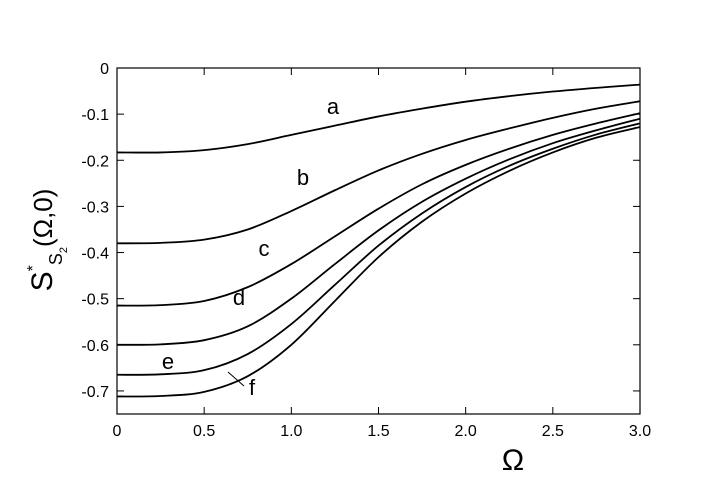 Image resolution: width=705 pixels, height=488 pixels. I want to click on curve-label: f, so click(252, 387).